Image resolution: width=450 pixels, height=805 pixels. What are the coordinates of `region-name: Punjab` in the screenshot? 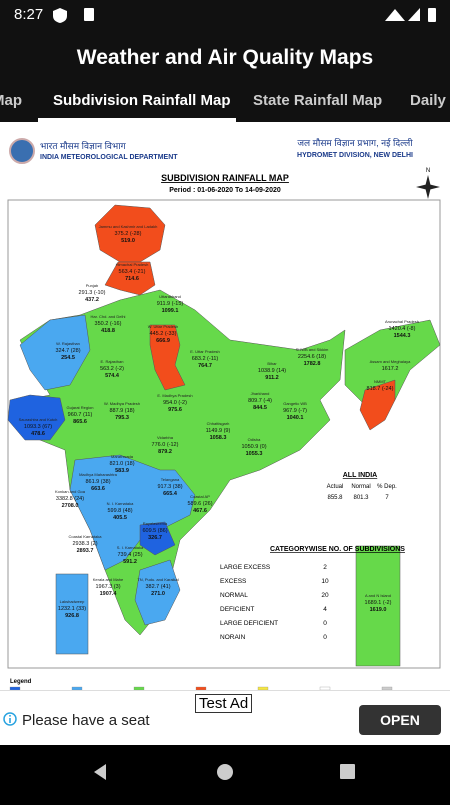 It's located at (92, 285).